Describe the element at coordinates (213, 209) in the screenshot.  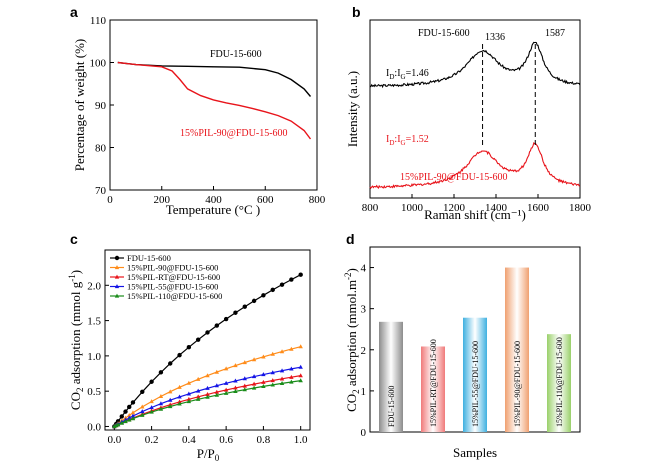
I see `panel-a-xlabel: Temperature (°C )` at that location.